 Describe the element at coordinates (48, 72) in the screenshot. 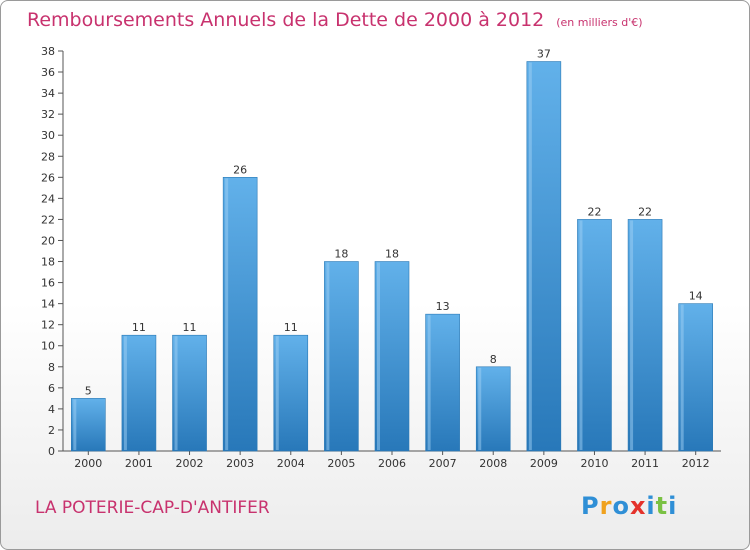

I see `y-tick-label: 36` at that location.